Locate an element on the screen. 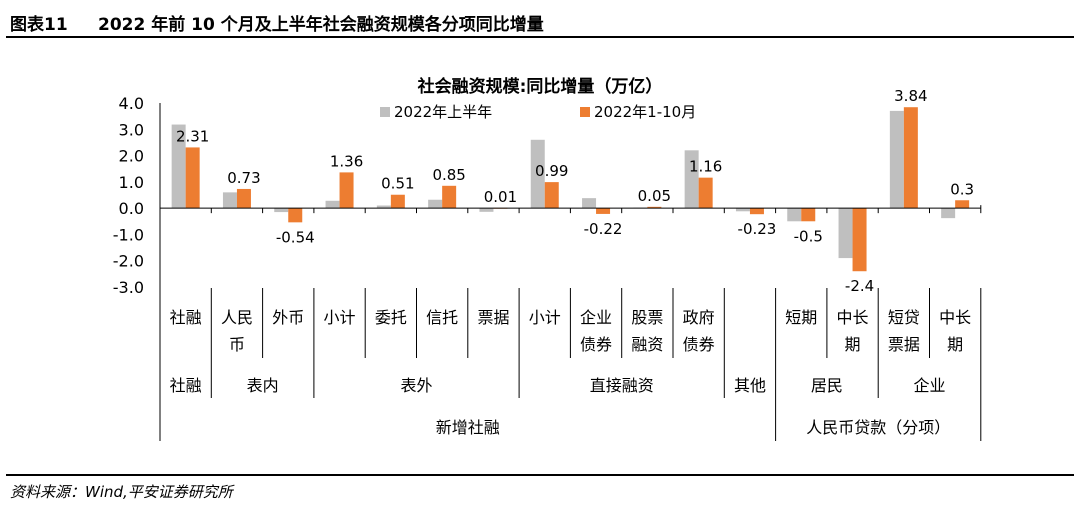 The width and height of the screenshot is (1080, 512). category-label-l1: 社融 is located at coordinates (186, 317).